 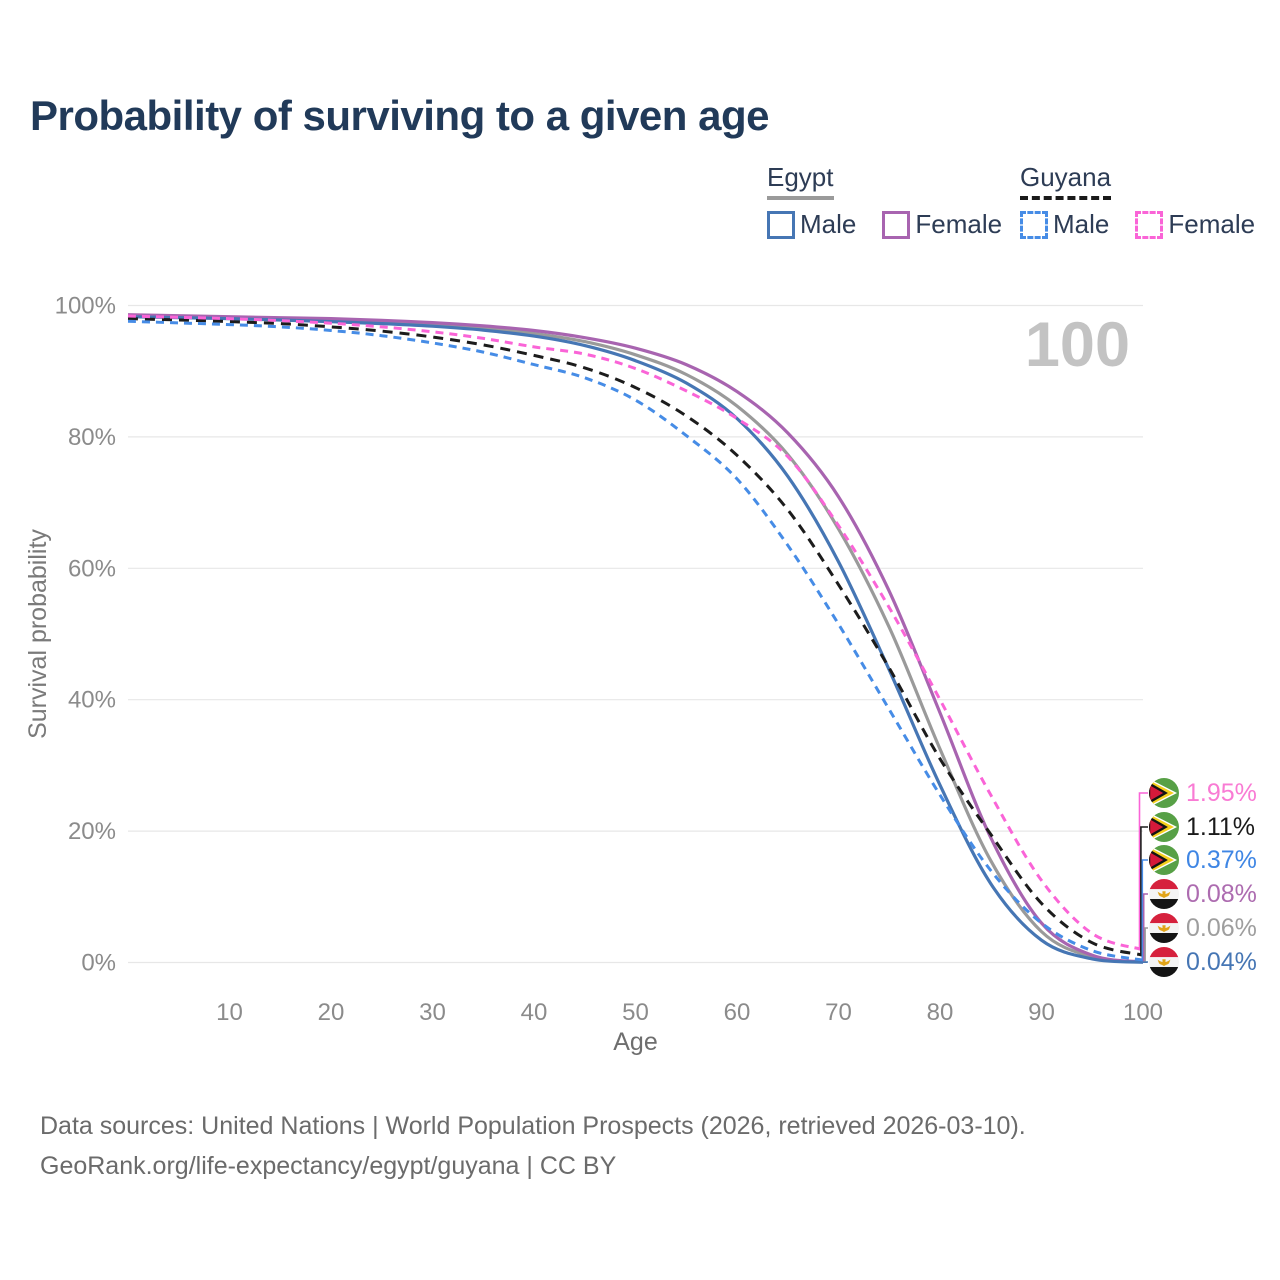 I want to click on legend-group-guyana: Guyana Male Female, so click(x=1137, y=201).